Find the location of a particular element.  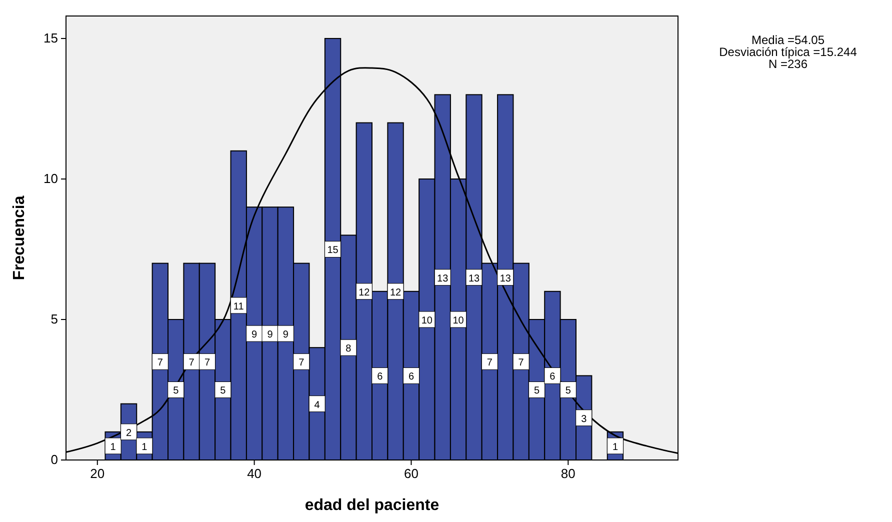

data-label: 11 is located at coordinates (238, 306).